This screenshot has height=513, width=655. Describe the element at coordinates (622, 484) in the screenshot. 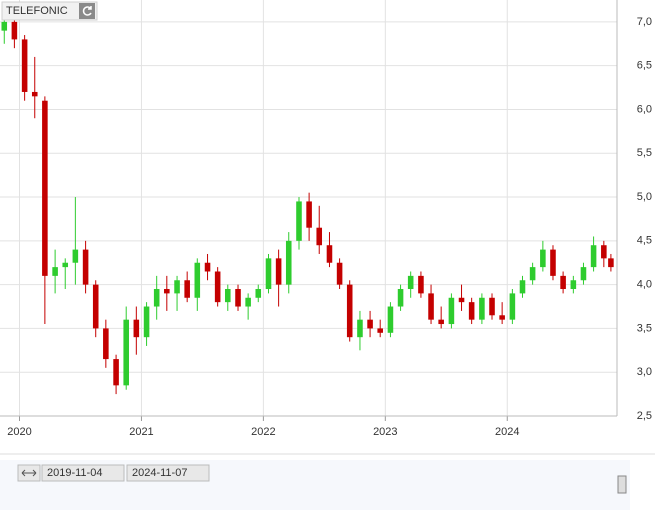

I see `navigator-handle` at that location.